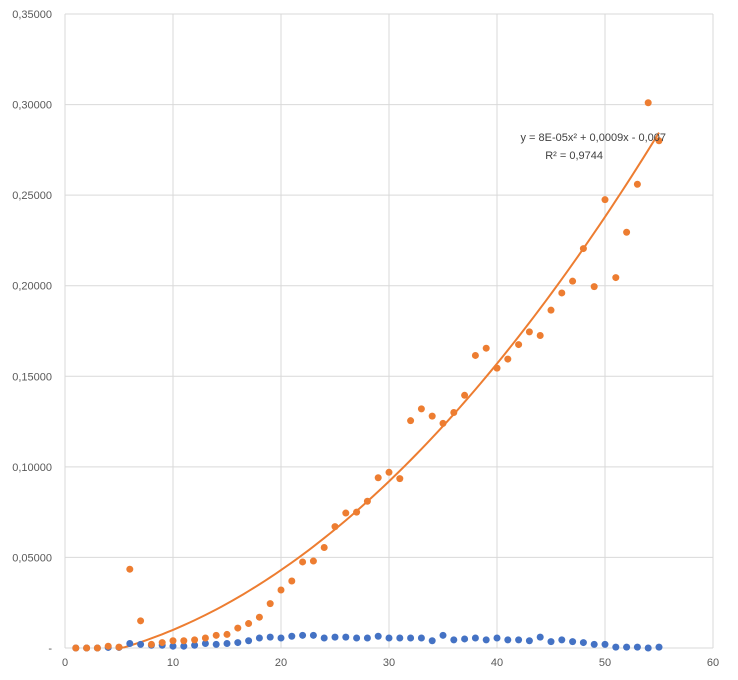  What do you see at coordinates (281, 663) in the screenshot?
I see `x-tick-label: 20` at bounding box center [281, 663].